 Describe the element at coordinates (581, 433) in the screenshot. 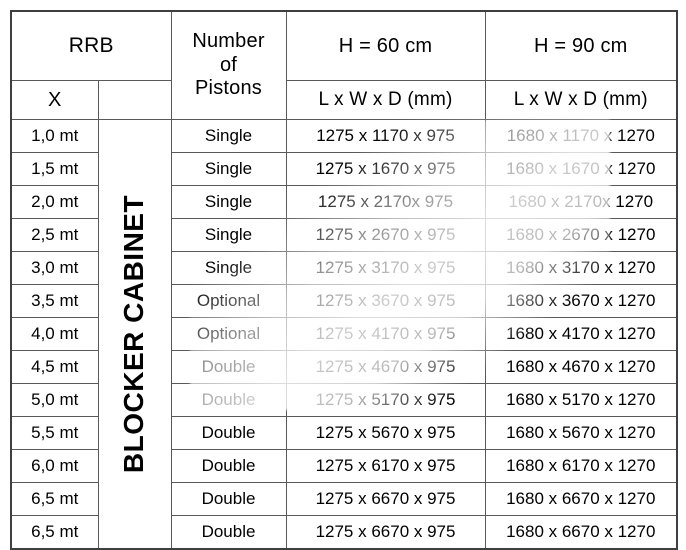

I see `cell-dimensions-h90: 1680 x 5670 x 1270` at that location.